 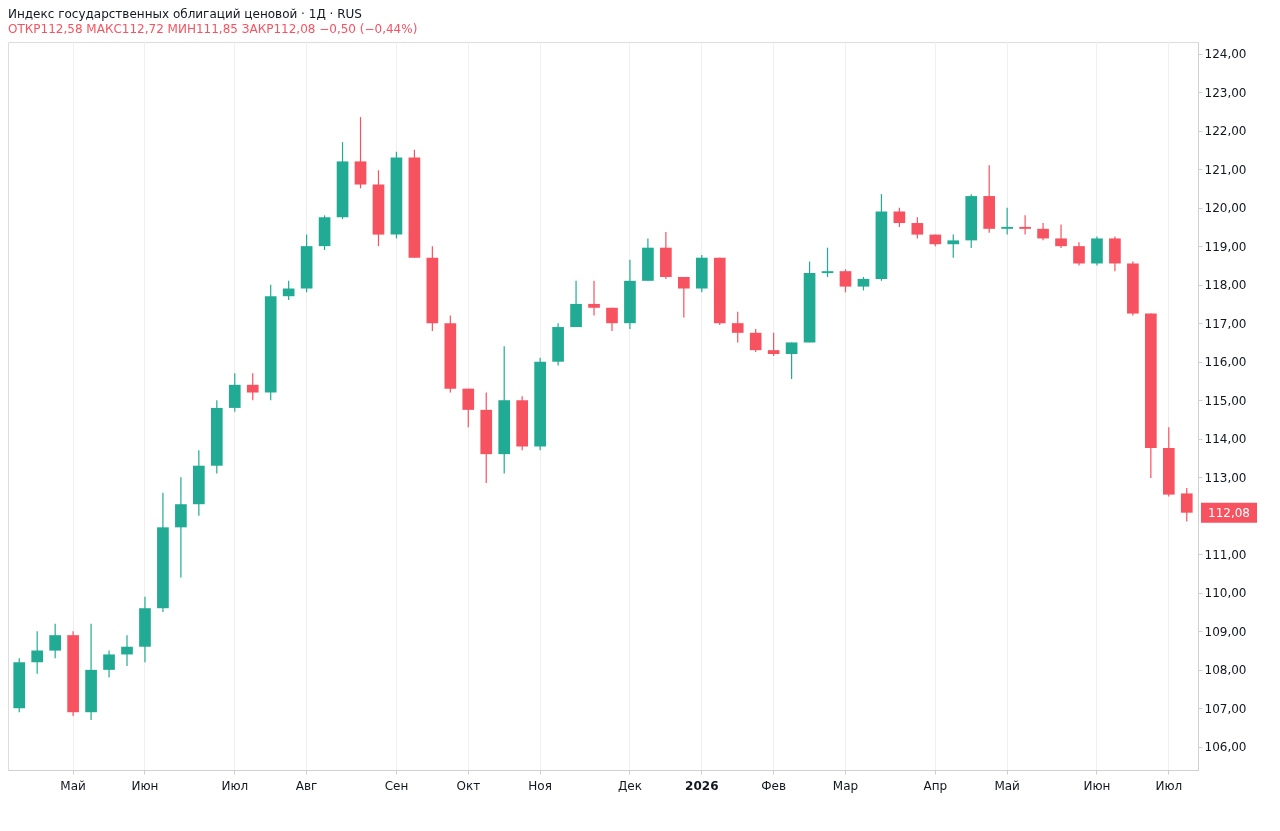 I want to click on x-tick-label: Фев, so click(x=774, y=785).